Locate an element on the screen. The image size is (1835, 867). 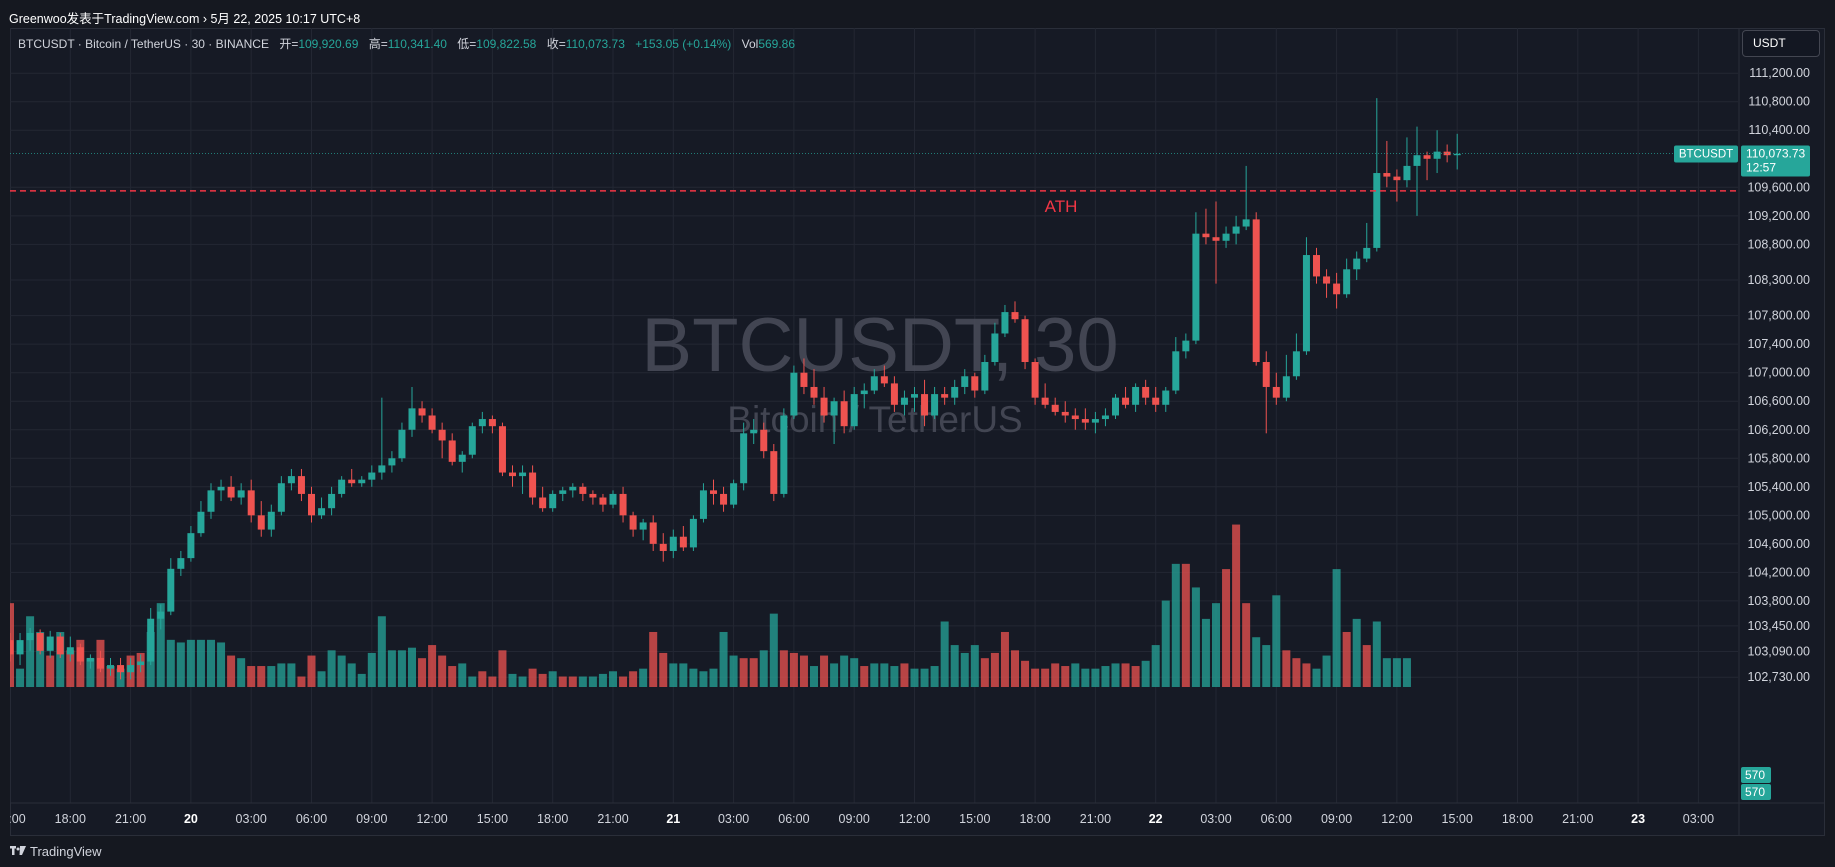
price-tags: BTCUSDT 110,073.73 12:57 570 570 is located at coordinates (1742, 472).